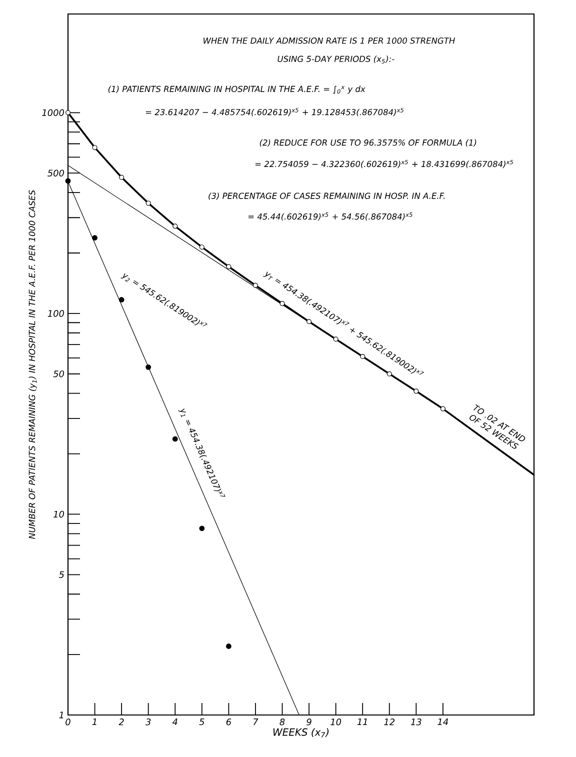  What do you see at coordinates (61, 715) in the screenshot?
I see `y-tick-label: 1` at bounding box center [61, 715].